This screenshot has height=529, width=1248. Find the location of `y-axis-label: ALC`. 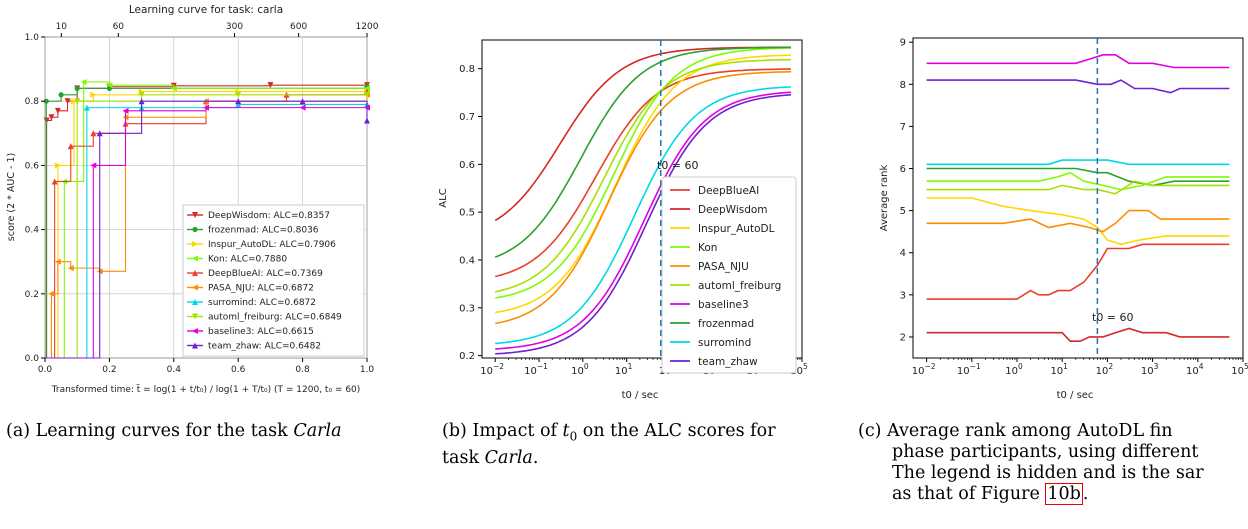

y-axis-label: ALC is located at coordinates (443, 197).